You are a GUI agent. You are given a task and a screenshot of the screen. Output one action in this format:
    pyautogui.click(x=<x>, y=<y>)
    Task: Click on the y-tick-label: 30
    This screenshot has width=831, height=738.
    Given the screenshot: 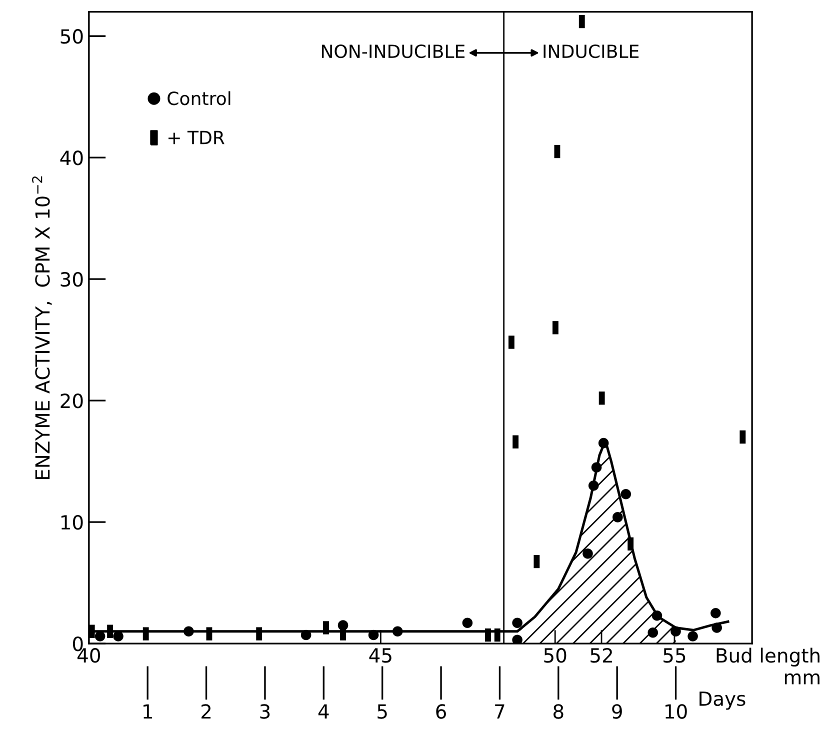 What is the action you would take?
    pyautogui.click(x=71, y=279)
    